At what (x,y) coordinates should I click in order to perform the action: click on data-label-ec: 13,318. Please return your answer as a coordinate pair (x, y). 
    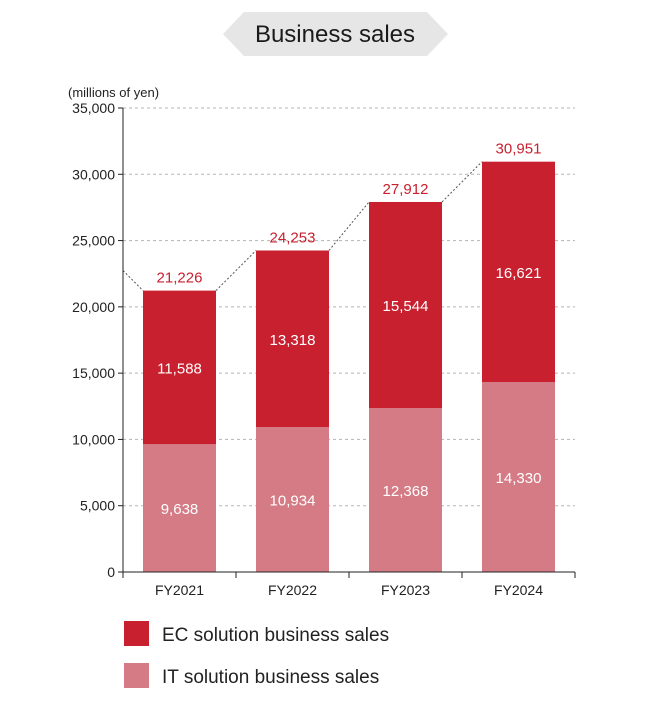
    Looking at the image, I should click on (293, 340).